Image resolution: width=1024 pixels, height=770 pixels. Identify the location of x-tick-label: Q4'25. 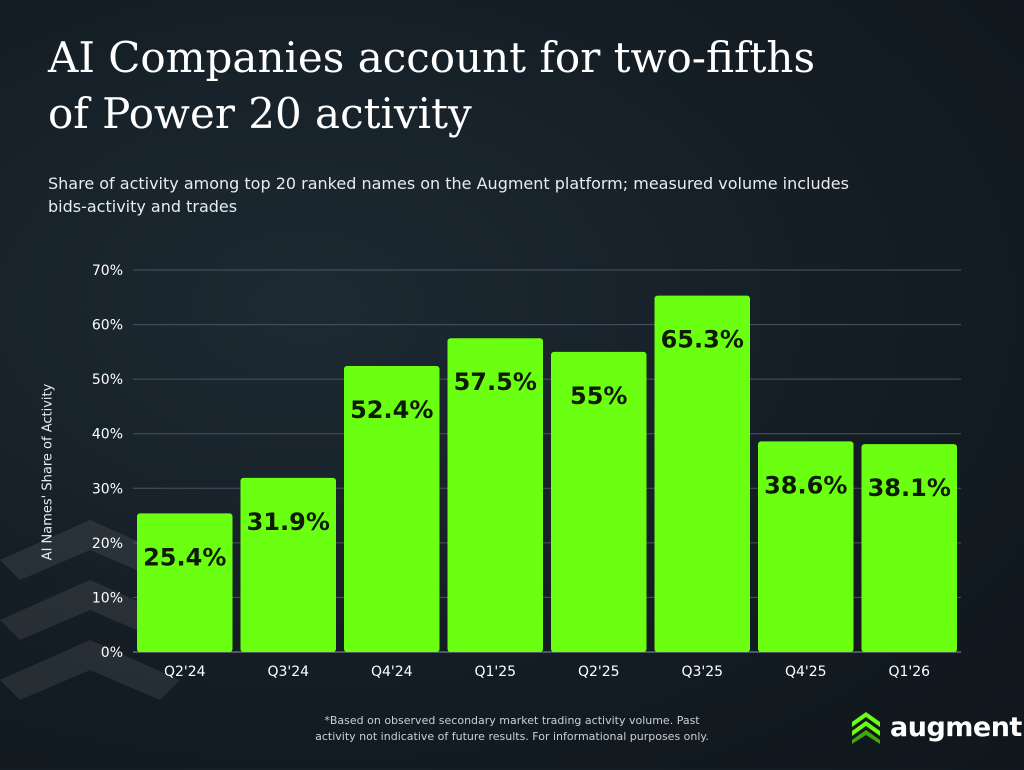
(806, 672).